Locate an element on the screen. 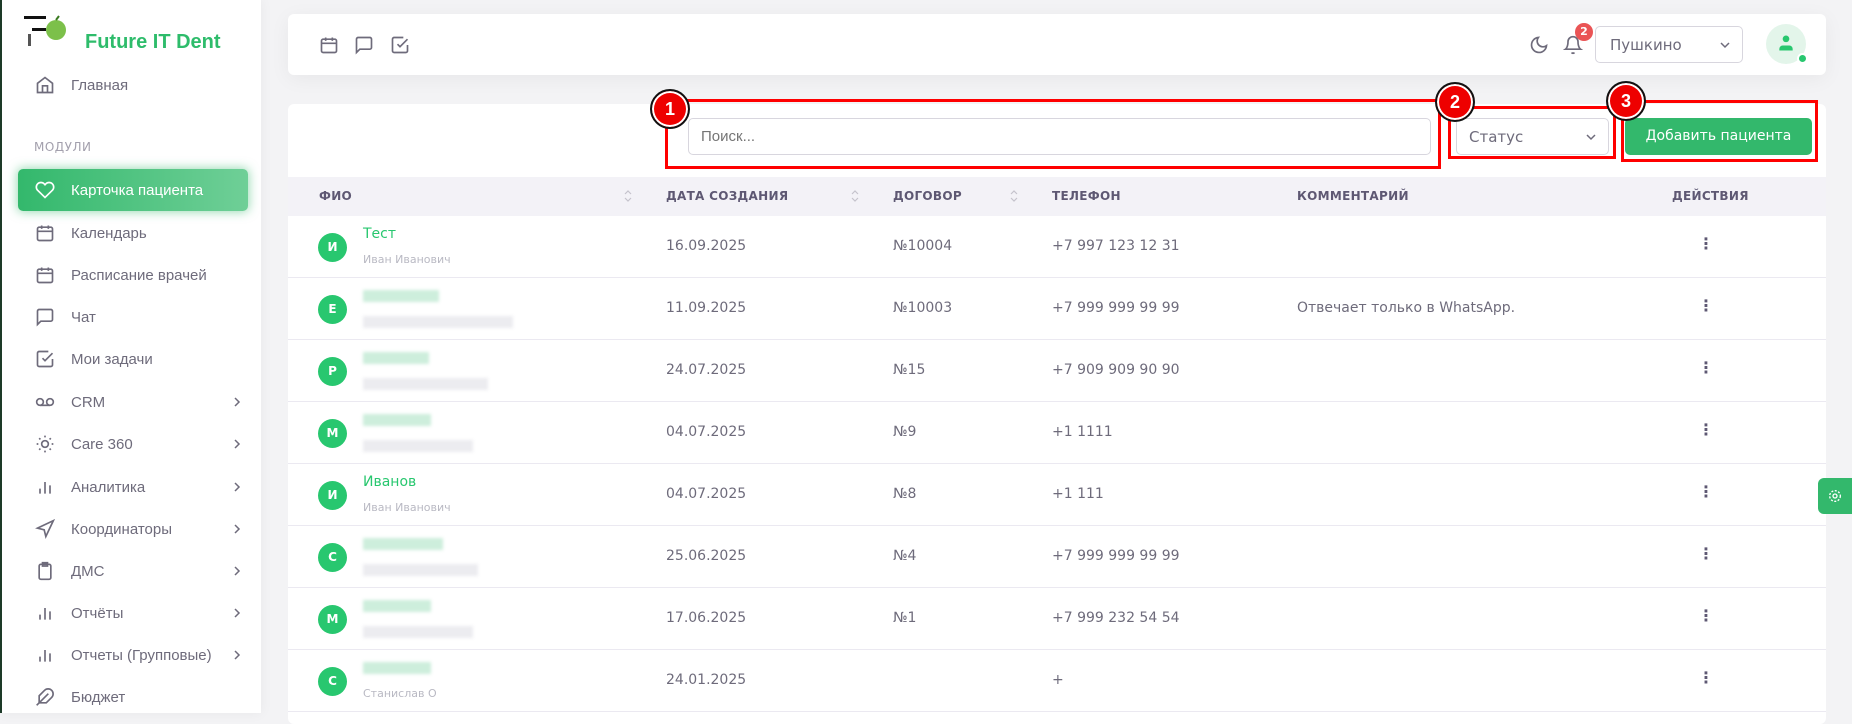 The image size is (1852, 724). created-date: 11.09.2025 is located at coordinates (706, 308).